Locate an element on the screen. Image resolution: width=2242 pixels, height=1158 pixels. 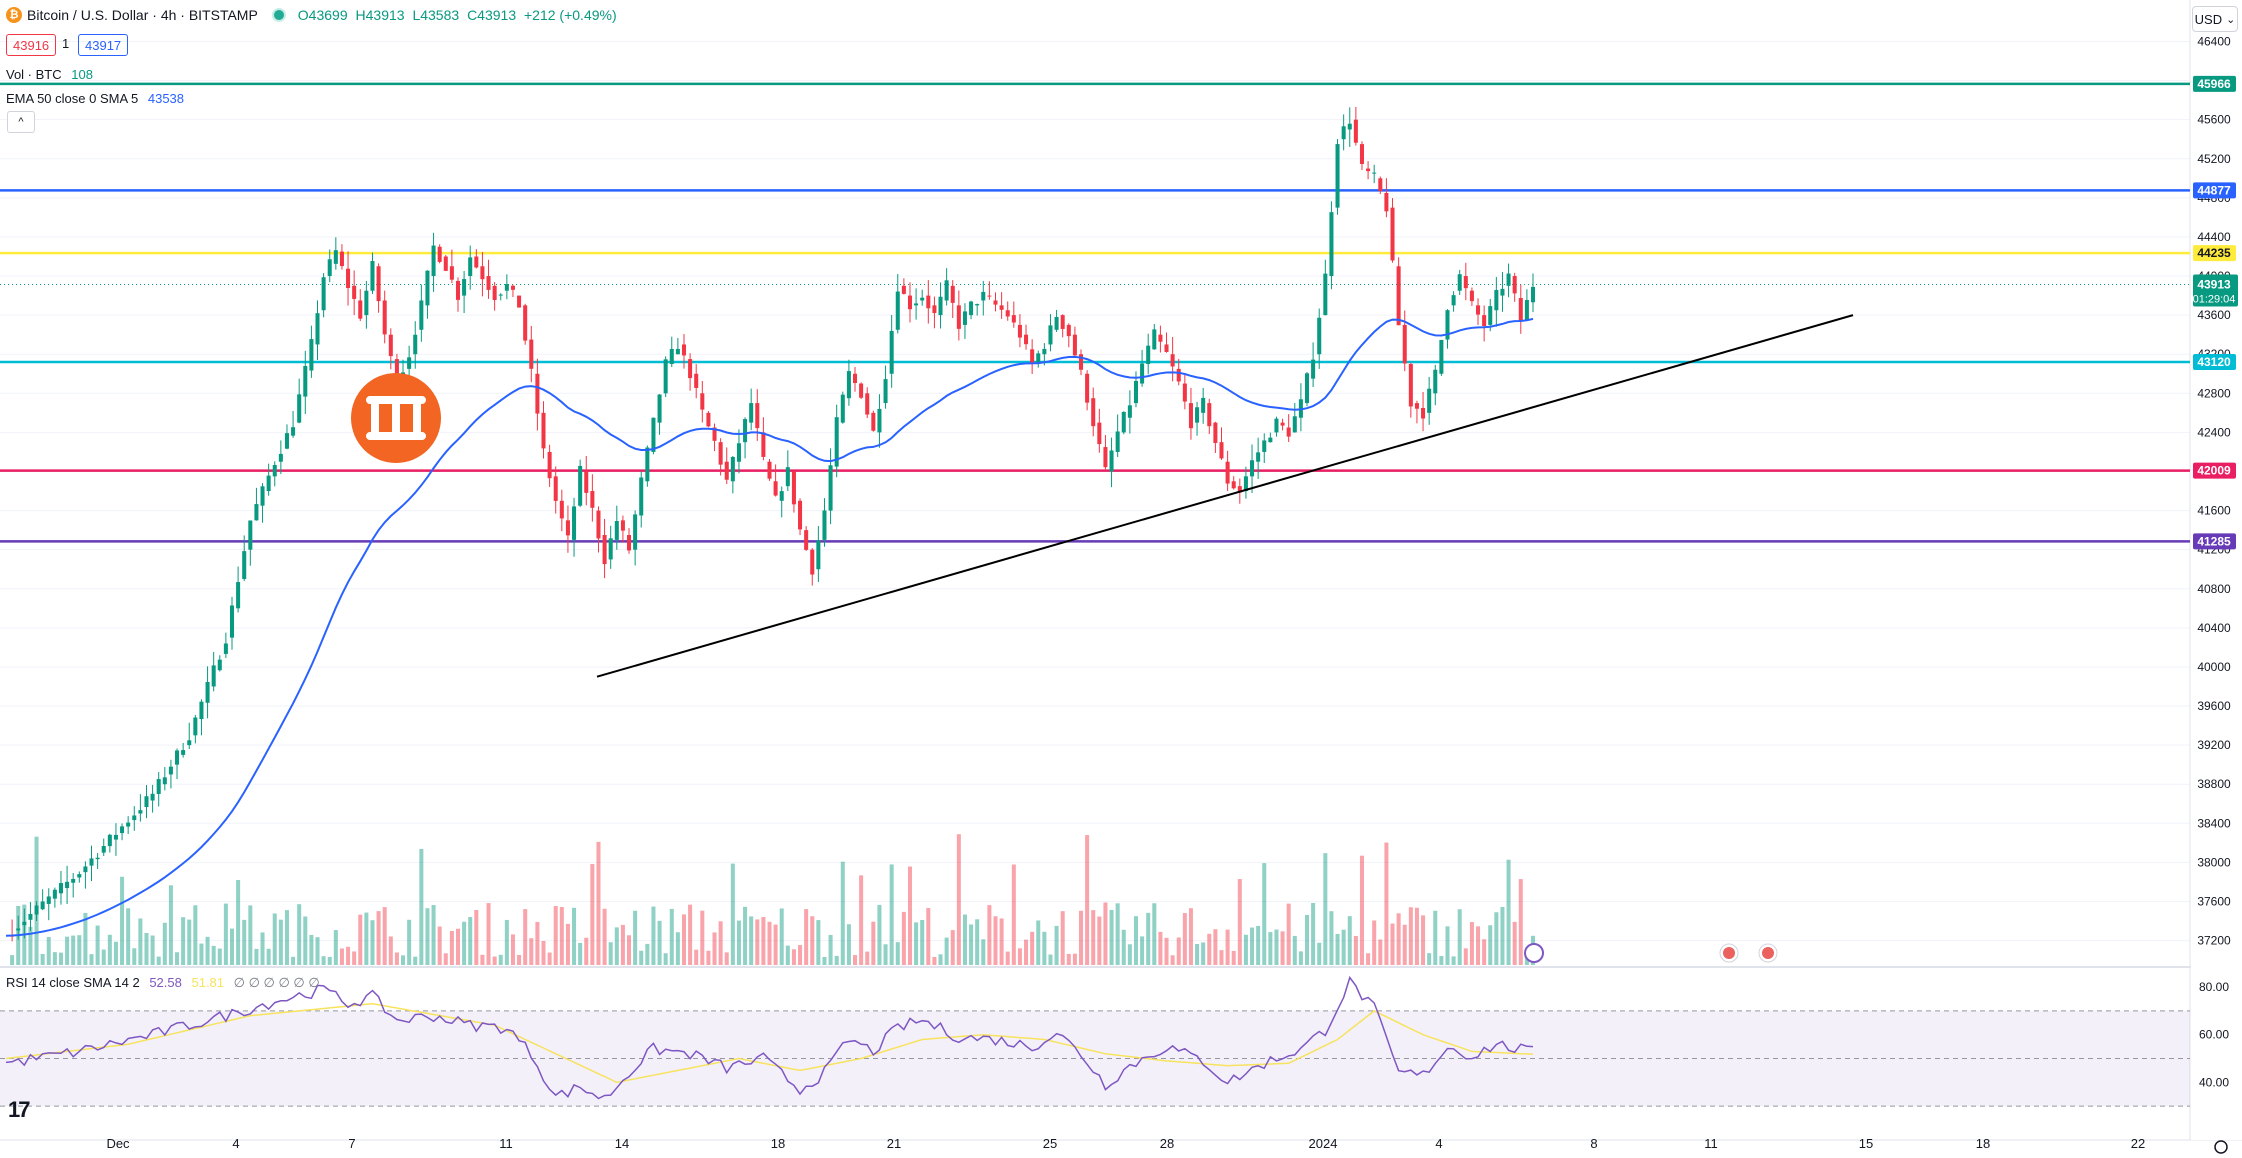
collapse-legend-button: ^ is located at coordinates (21, 122).